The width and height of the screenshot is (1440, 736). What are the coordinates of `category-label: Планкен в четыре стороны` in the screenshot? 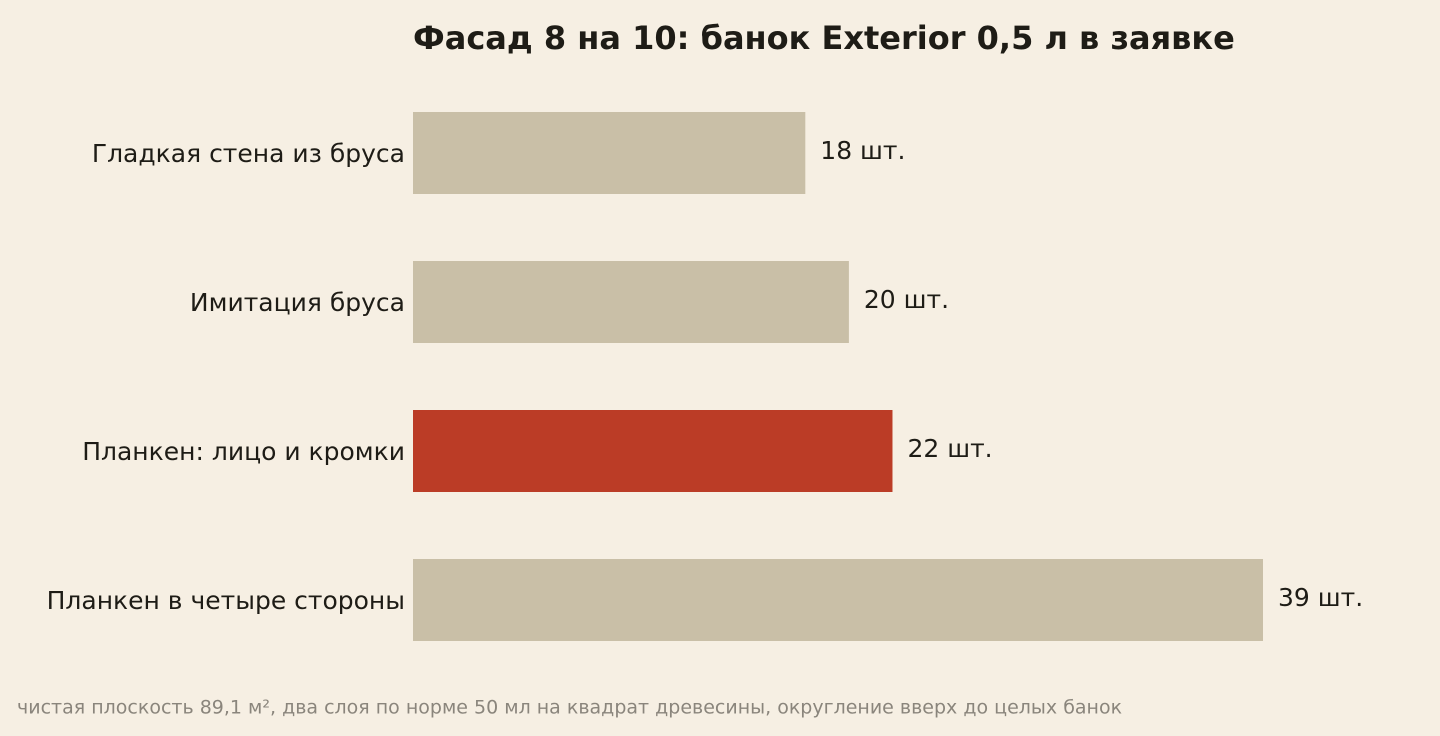 It's located at (226, 600).